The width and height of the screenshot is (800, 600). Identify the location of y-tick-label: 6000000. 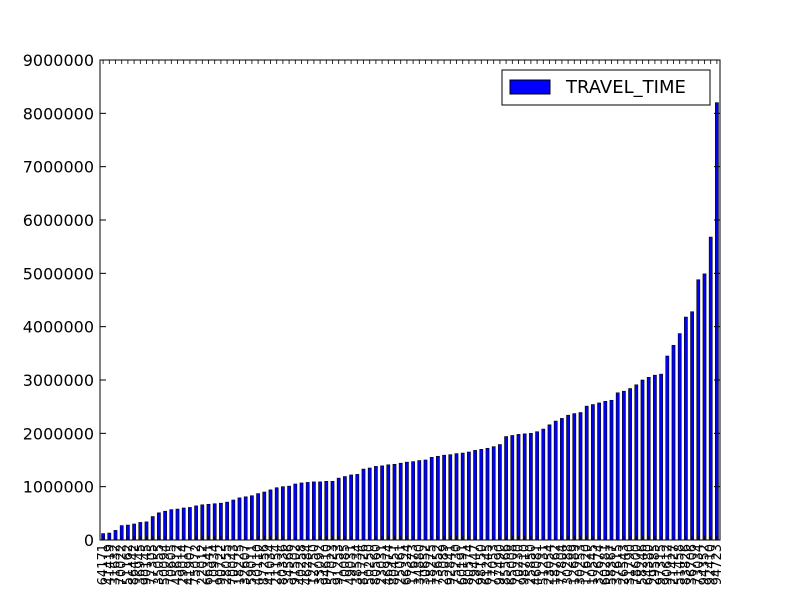
(58, 220).